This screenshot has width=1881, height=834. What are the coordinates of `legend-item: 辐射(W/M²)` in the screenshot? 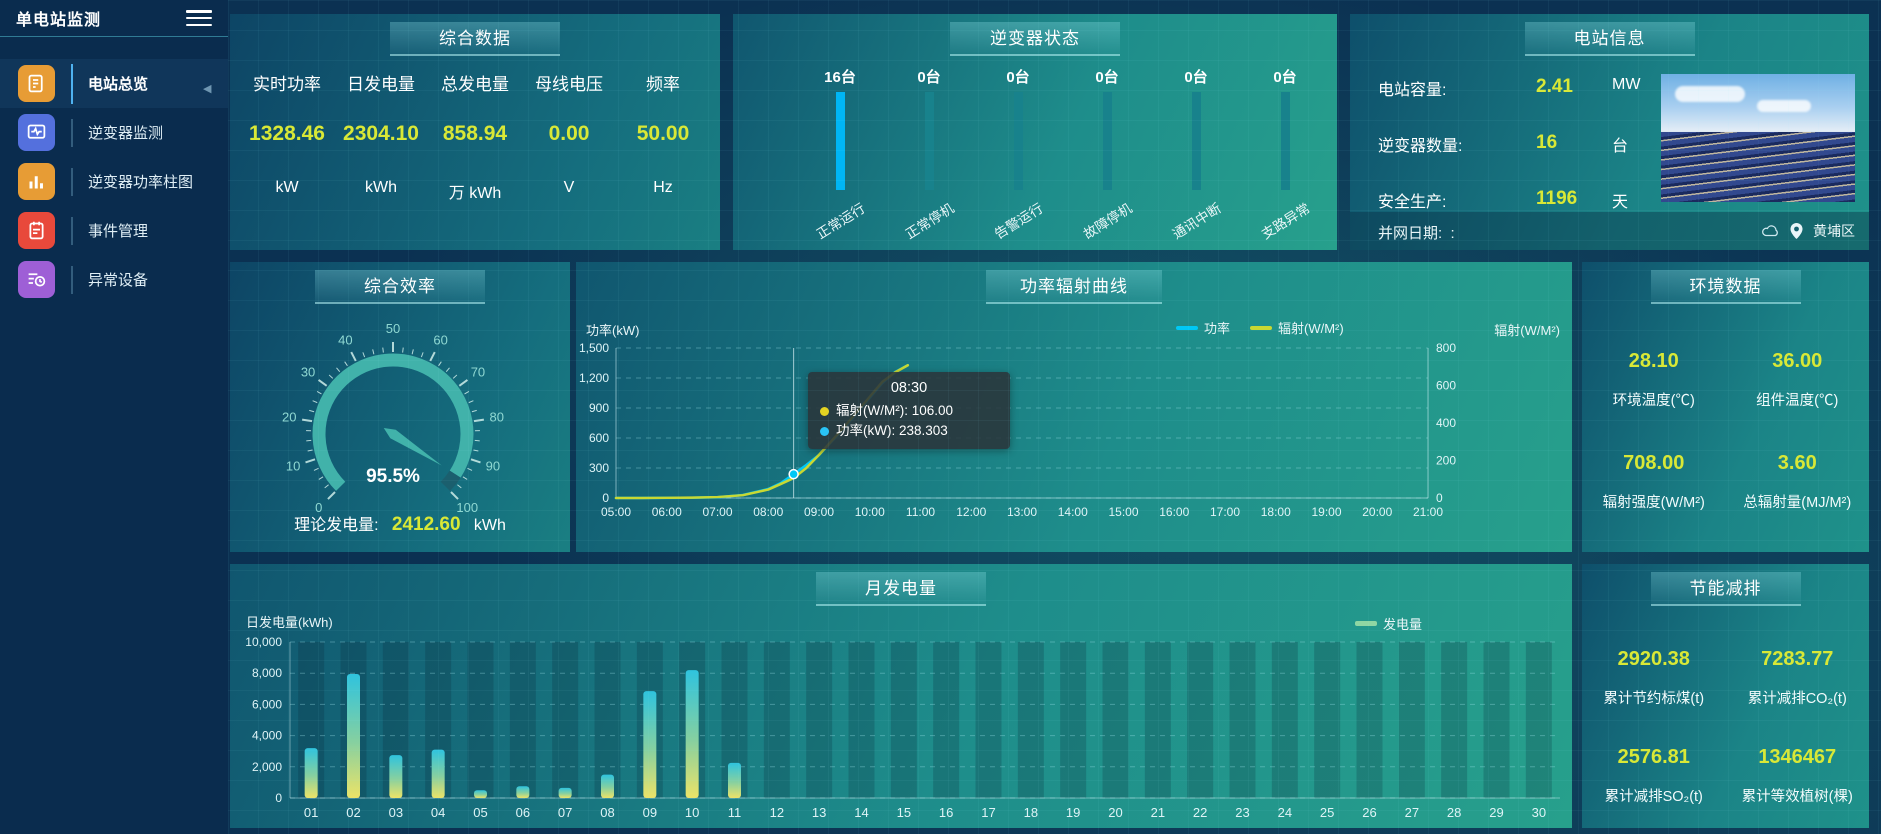 It's located at (1297, 327).